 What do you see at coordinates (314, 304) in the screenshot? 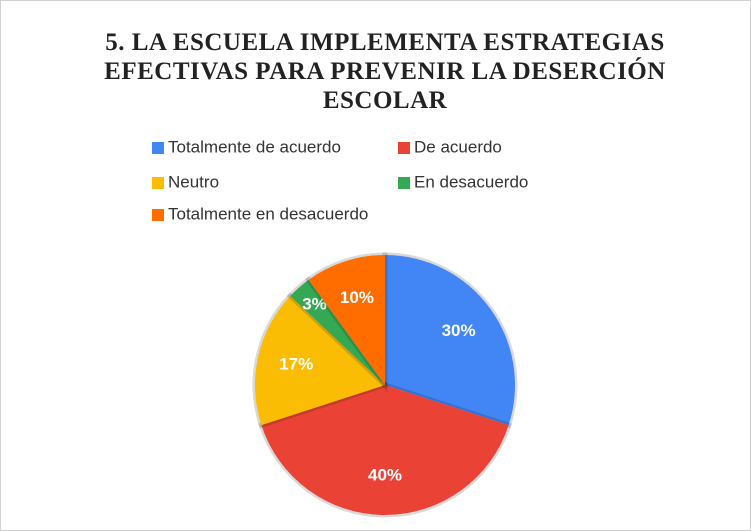
I see `data-label: 3%` at bounding box center [314, 304].